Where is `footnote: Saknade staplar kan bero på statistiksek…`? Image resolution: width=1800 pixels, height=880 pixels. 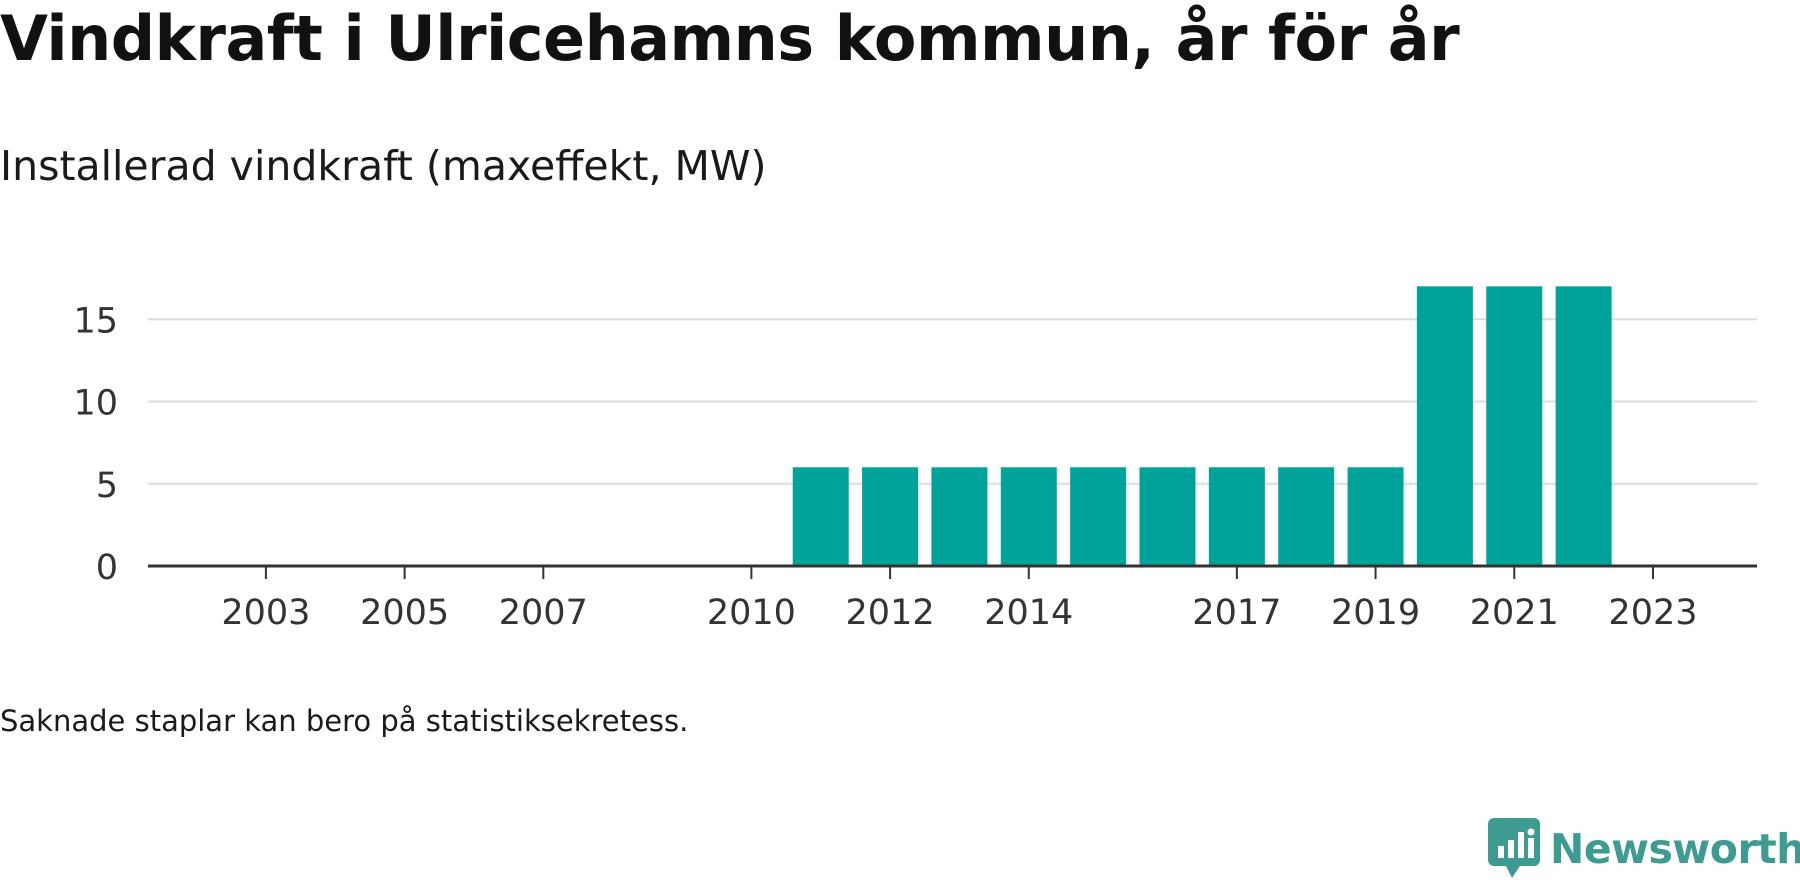
footnote: Saknade staplar kan bero på statistiksek… is located at coordinates (344, 721).